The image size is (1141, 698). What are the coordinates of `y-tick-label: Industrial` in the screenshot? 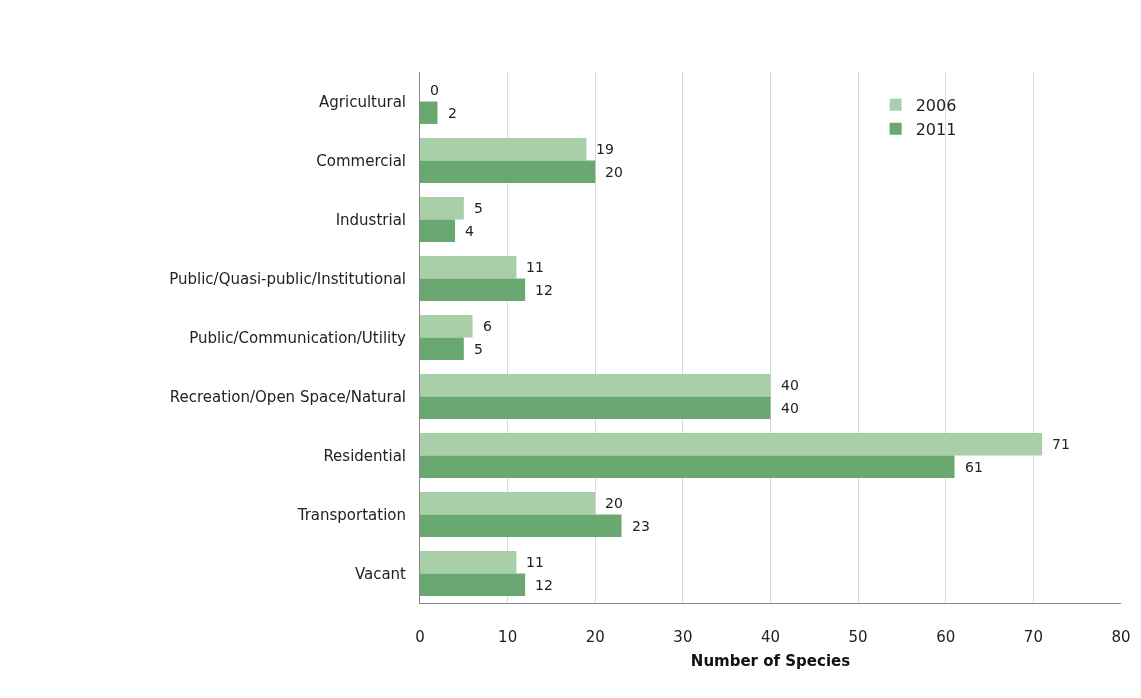 It's located at (370, 219).